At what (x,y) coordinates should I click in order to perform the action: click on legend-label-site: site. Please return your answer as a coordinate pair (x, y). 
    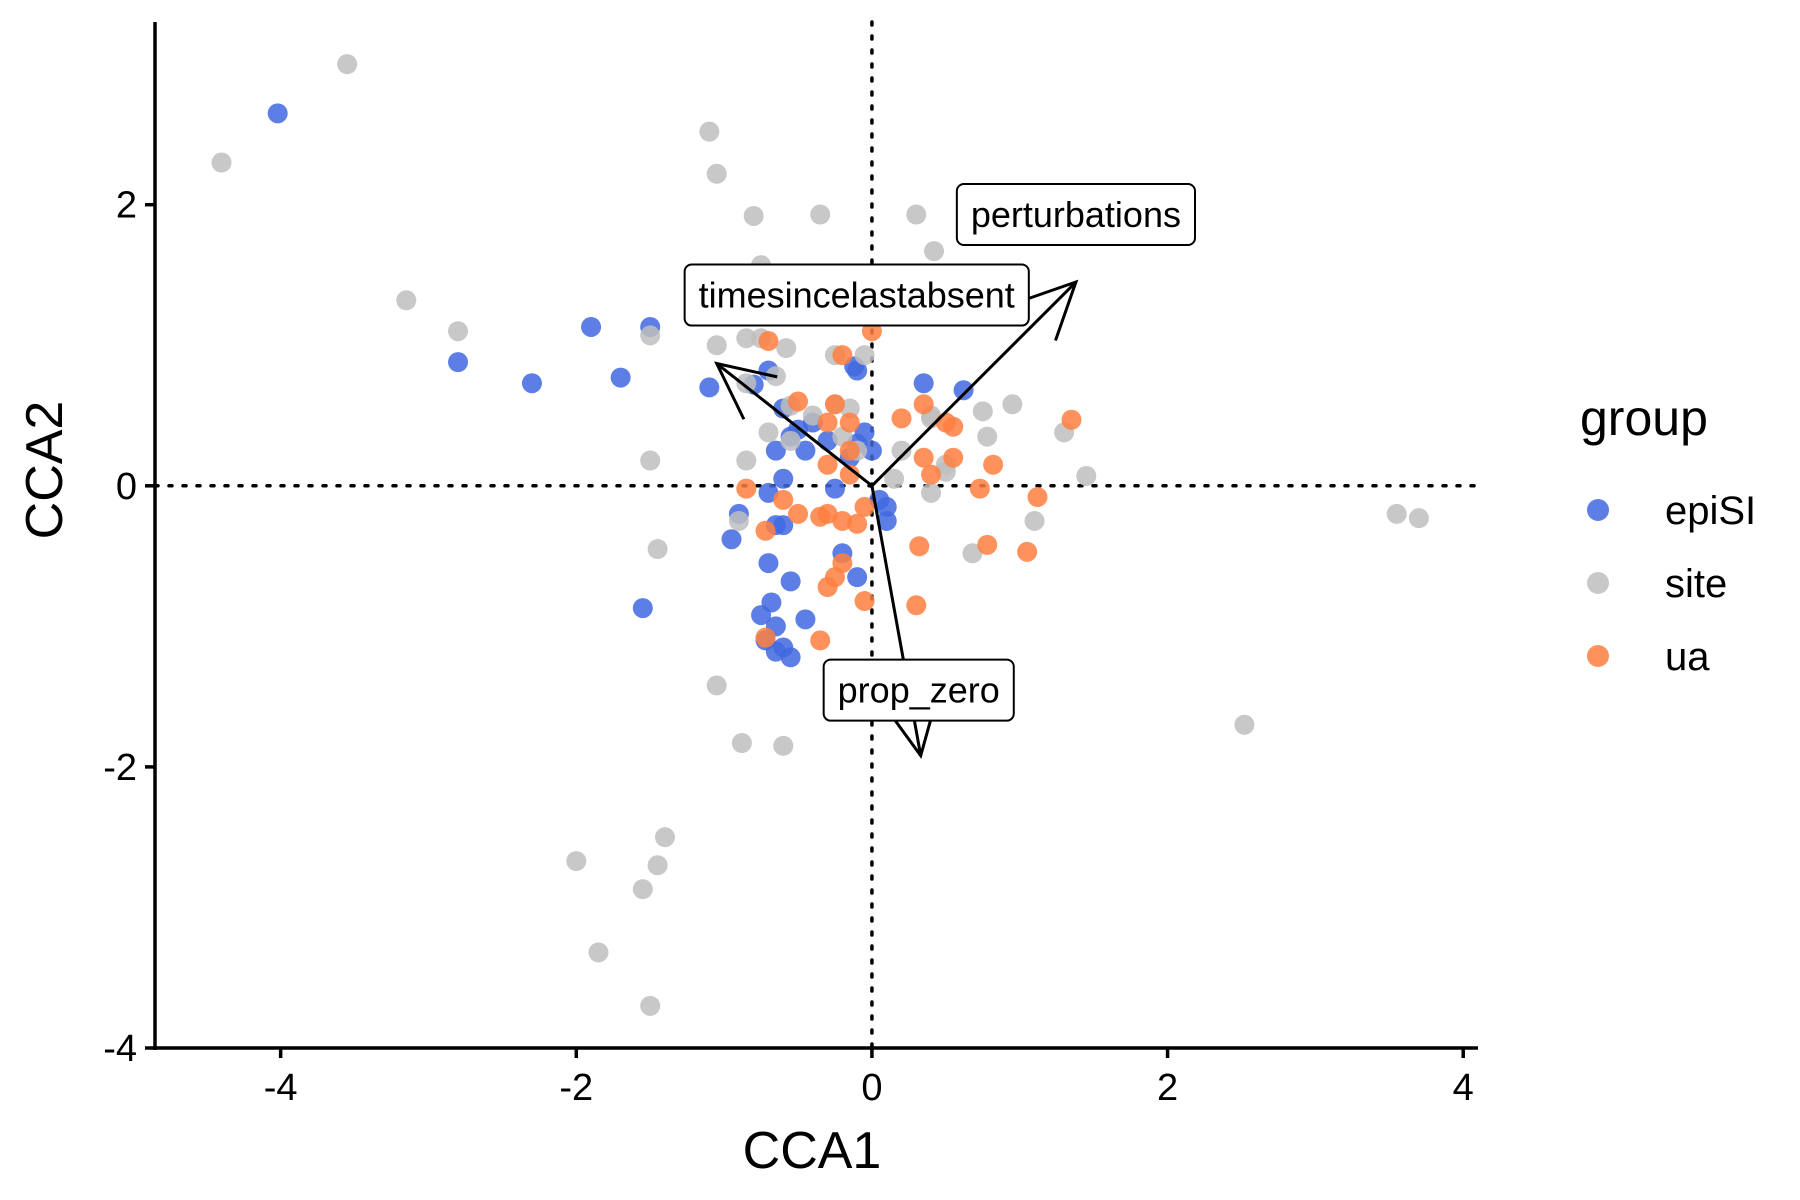
    Looking at the image, I should click on (1696, 584).